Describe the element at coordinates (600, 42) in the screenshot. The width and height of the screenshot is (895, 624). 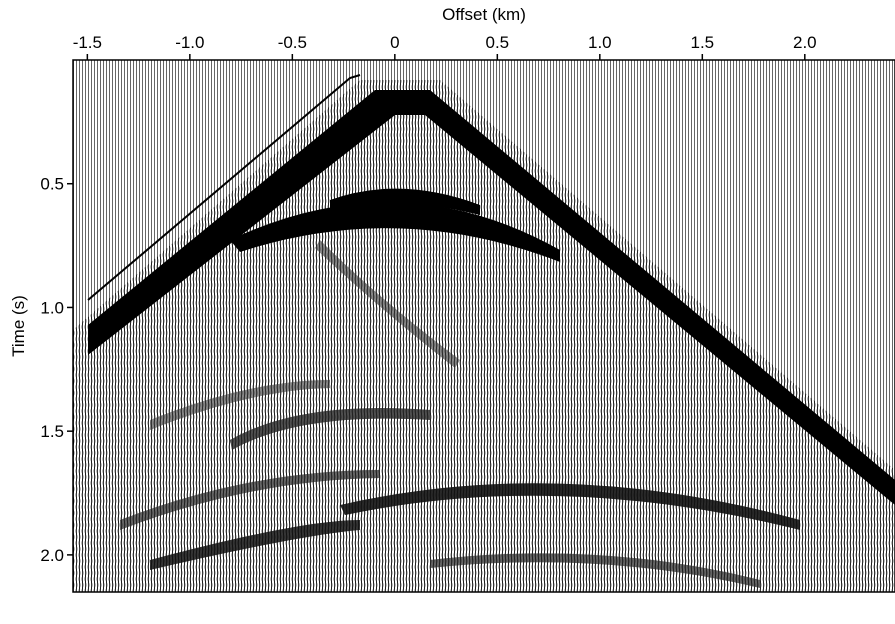
I see `x-tick-label: 1.0` at that location.